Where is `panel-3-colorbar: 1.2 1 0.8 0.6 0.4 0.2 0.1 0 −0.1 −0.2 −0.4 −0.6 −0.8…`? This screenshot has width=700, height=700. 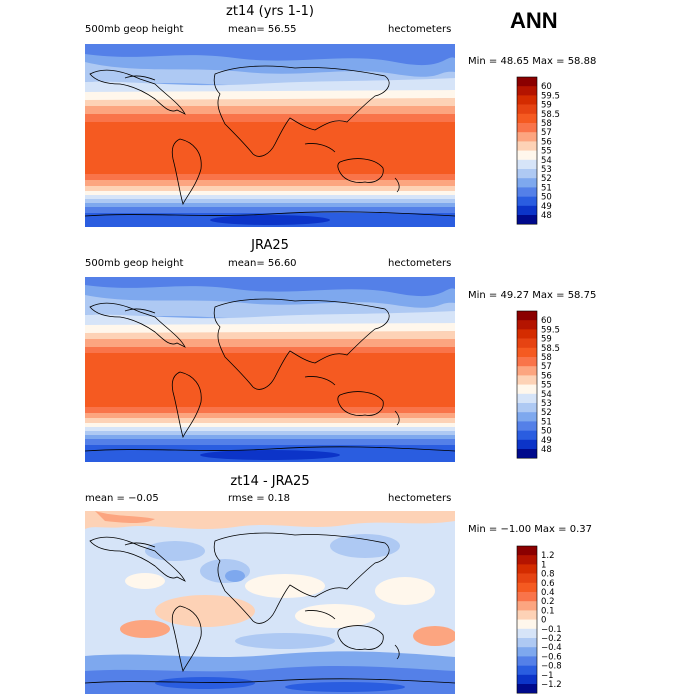 panel-3-colorbar: 1.2 1 0.8 0.6 0.4 0.2 0.1 0 −0.1 −0.2 −0.4 −0.6 −0.8… is located at coordinates (551, 620).